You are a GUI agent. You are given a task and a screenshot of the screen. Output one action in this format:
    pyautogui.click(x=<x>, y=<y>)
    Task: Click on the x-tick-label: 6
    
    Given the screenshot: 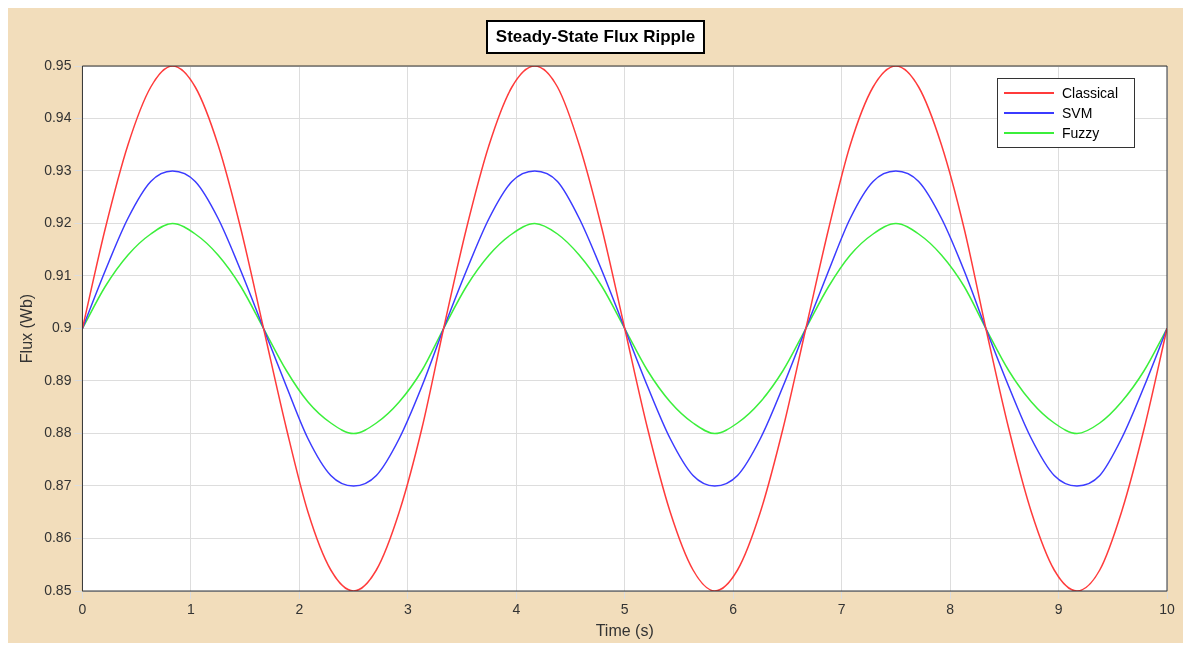 What is the action you would take?
    pyautogui.click(x=733, y=609)
    